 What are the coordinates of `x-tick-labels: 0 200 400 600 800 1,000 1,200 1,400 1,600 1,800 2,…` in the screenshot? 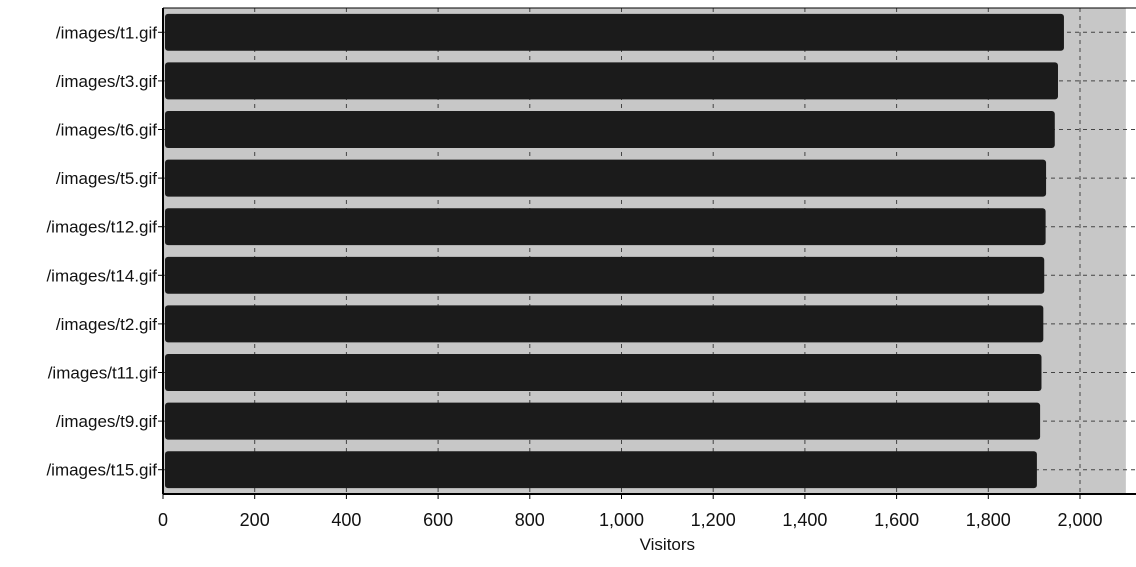 It's located at (630, 520).